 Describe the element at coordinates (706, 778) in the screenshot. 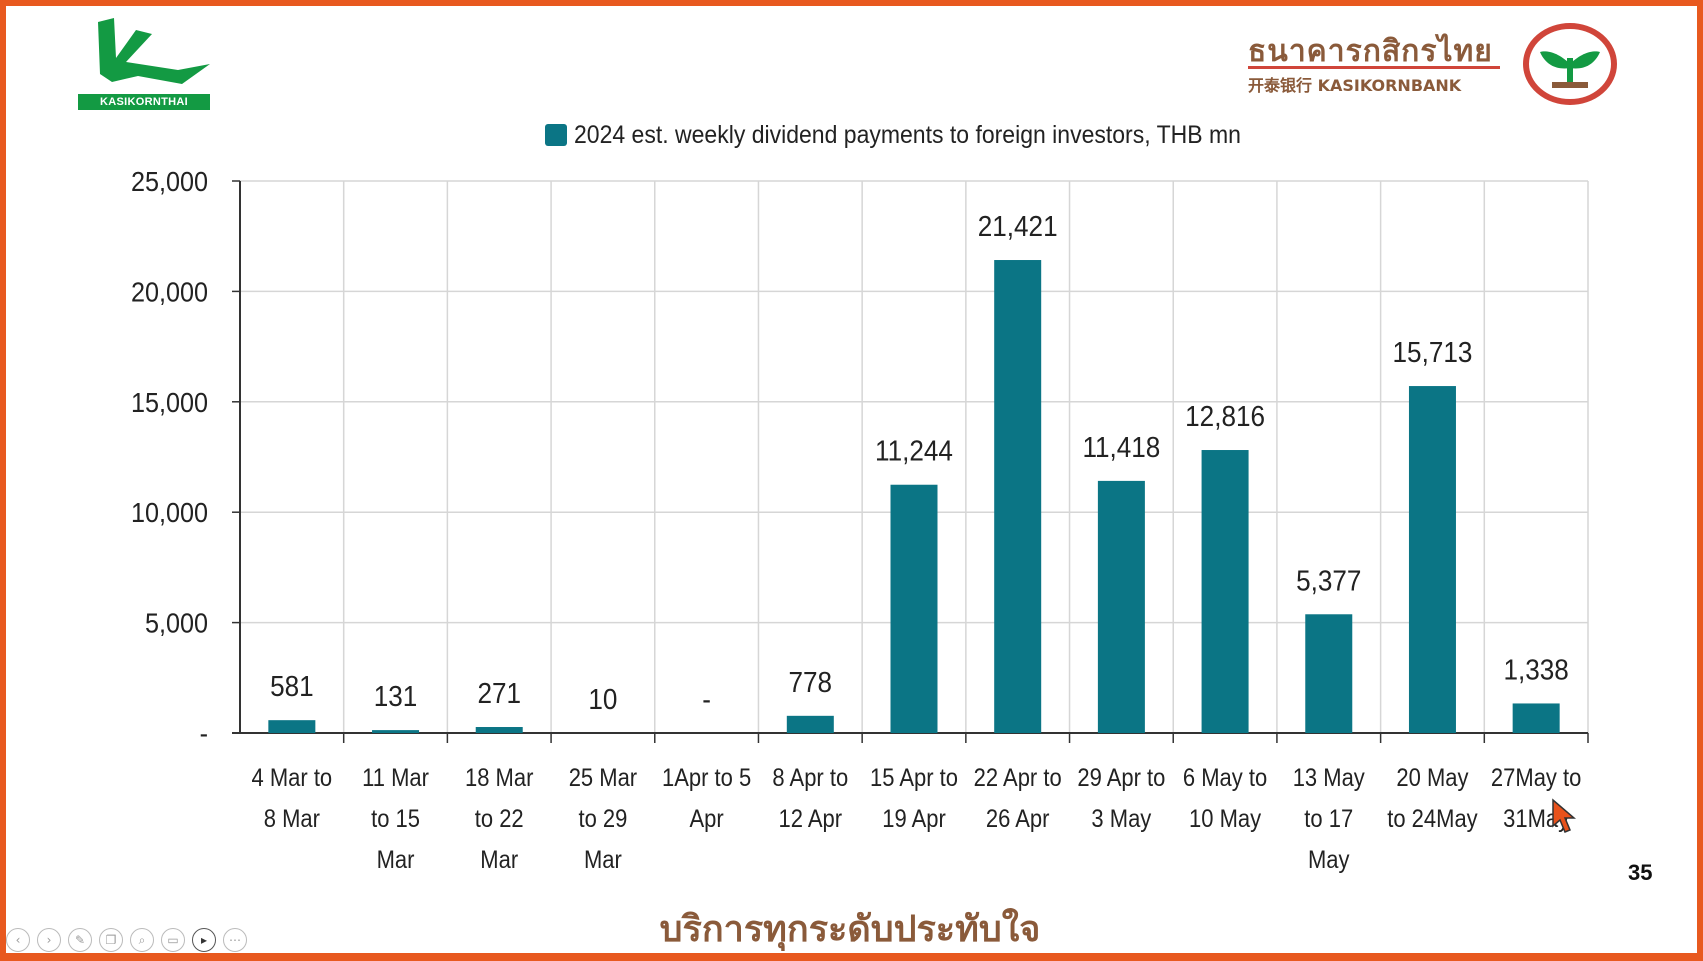

I see `x-tick-label: 1Apr to 5` at that location.